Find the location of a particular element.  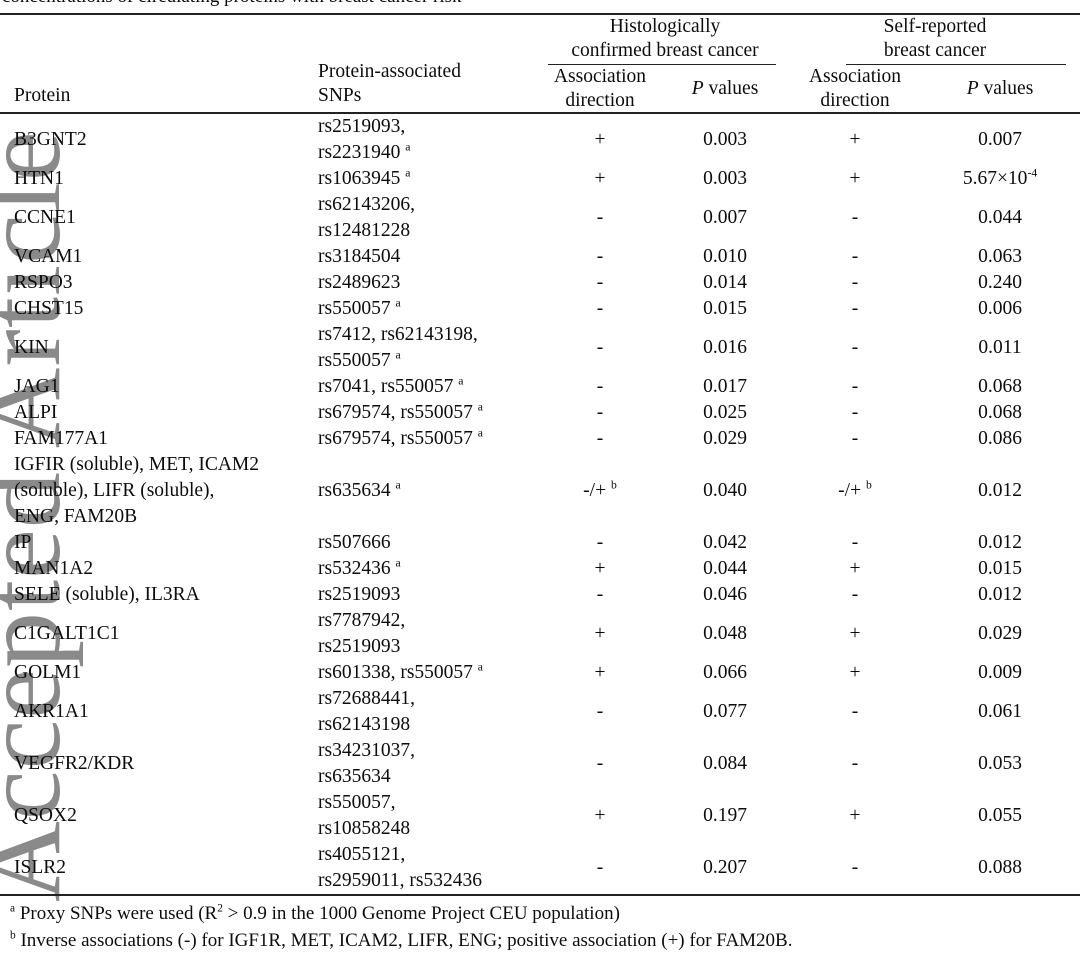

protein-cell: RSPO3 is located at coordinates (43, 282).